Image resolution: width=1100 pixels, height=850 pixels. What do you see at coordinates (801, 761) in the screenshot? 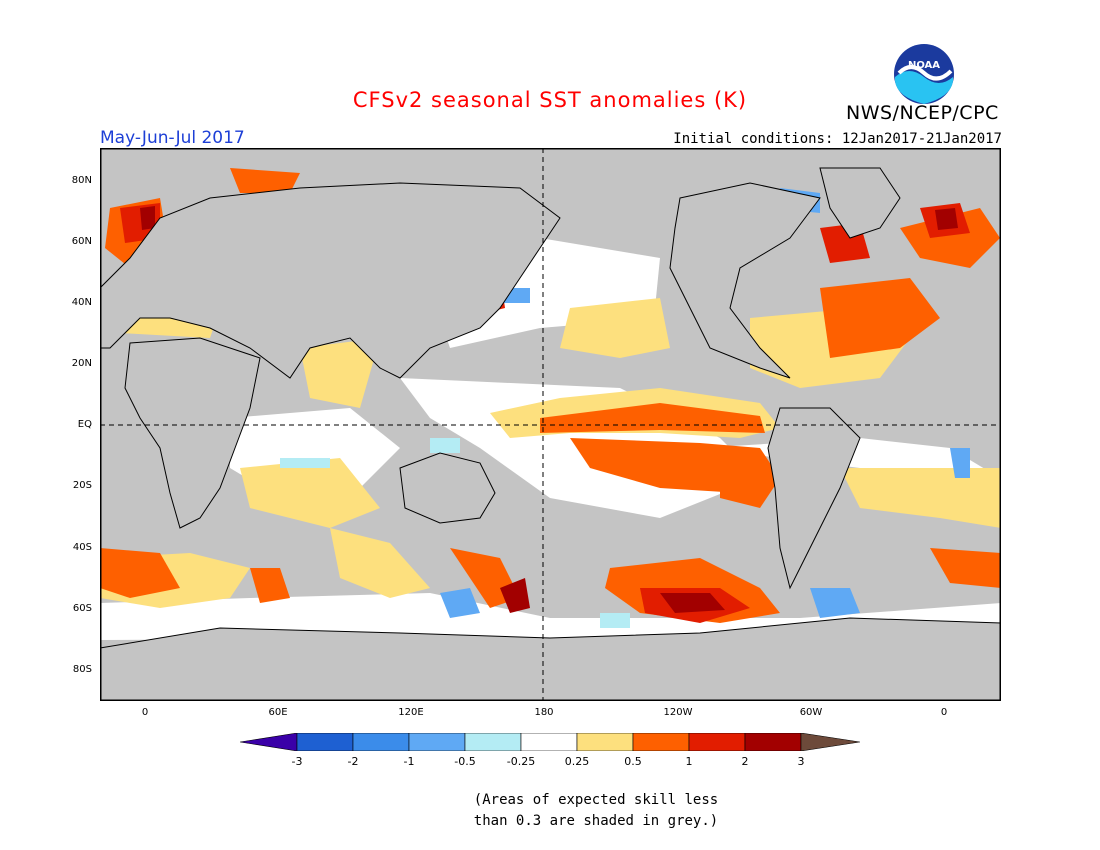
I see `colorbar-label: 3` at bounding box center [801, 761].